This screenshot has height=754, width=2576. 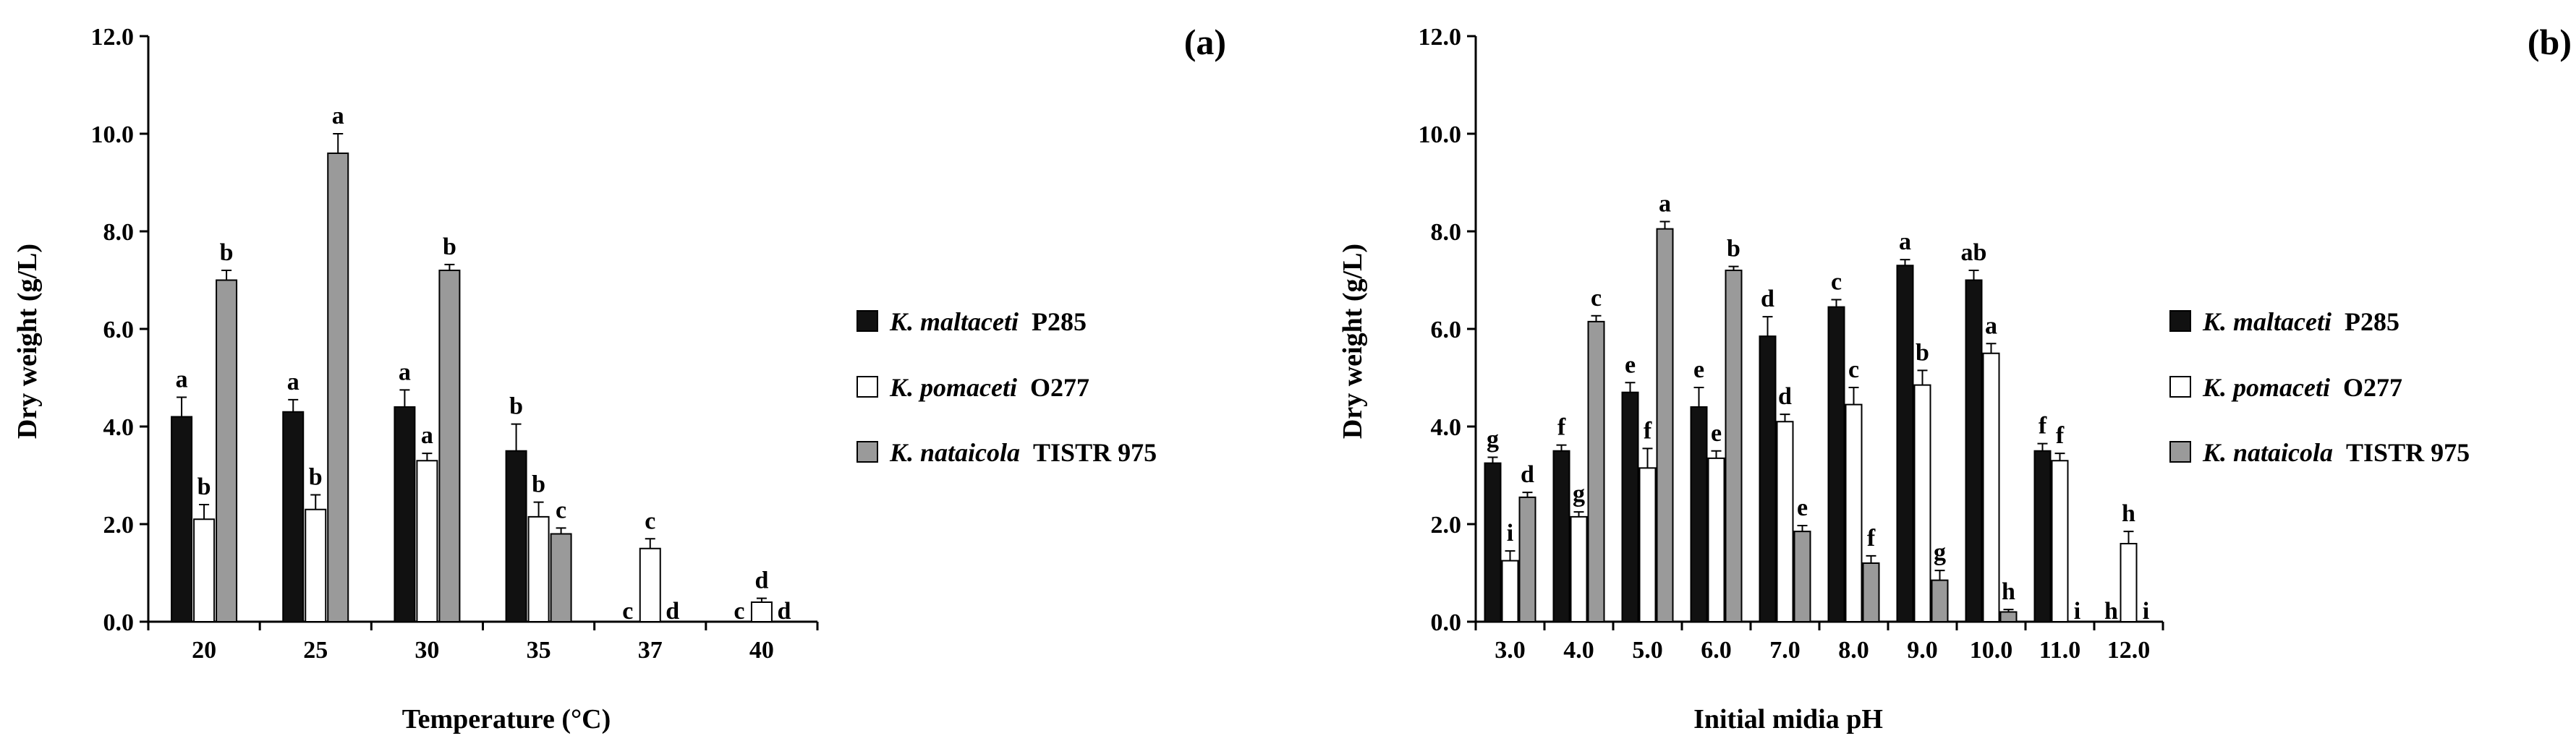 What do you see at coordinates (506, 719) in the screenshot?
I see `panel-a-x-axis-title: Temperature (°C)` at bounding box center [506, 719].